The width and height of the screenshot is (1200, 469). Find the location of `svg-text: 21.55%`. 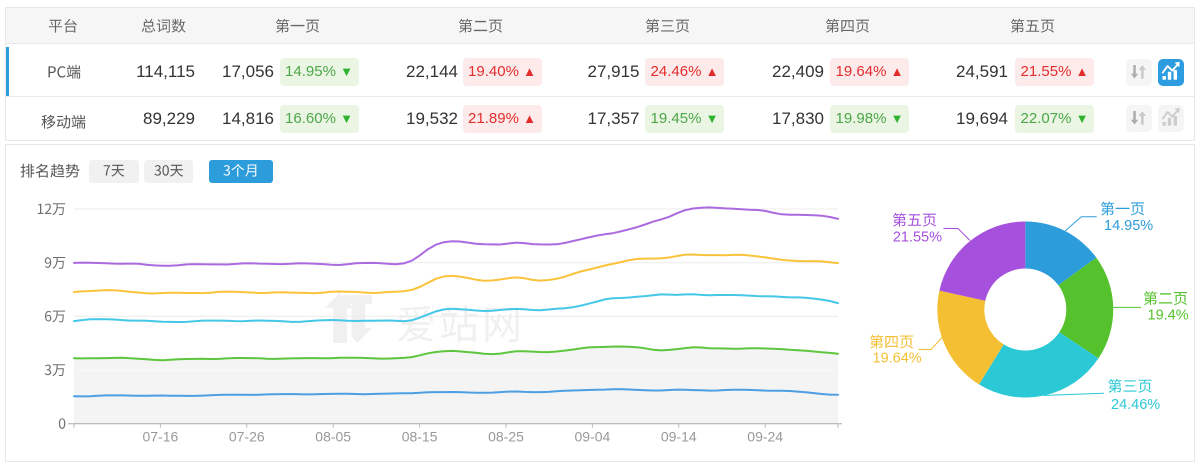

svg-text: 21.55% is located at coordinates (917, 237).